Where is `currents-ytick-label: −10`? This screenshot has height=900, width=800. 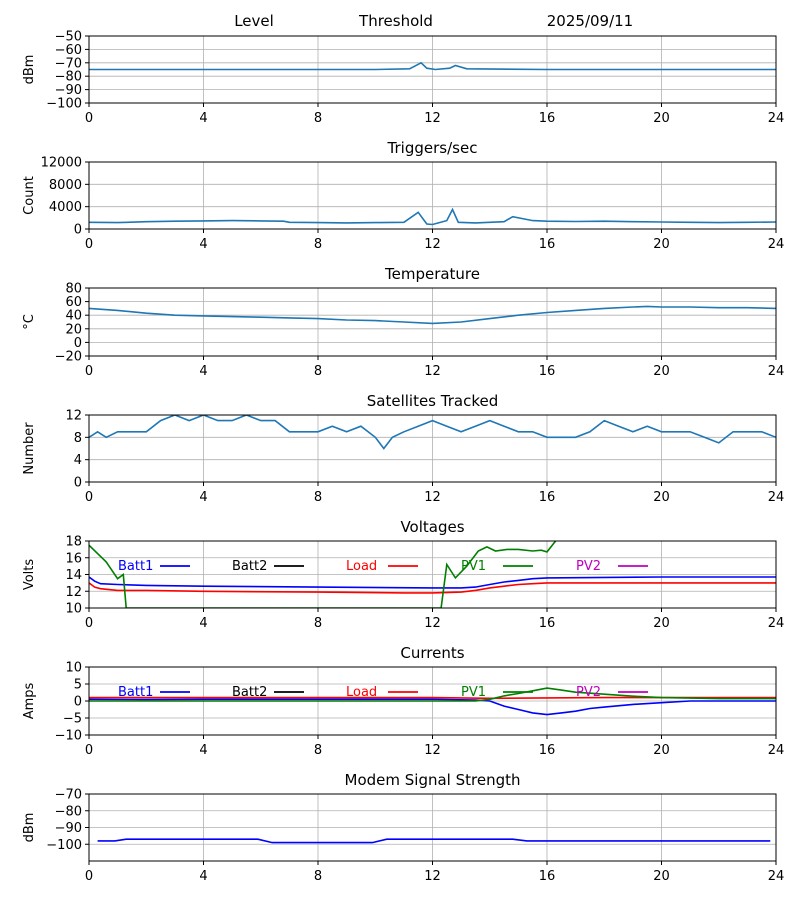
currents-ytick-label: −10 is located at coordinates (68, 736).